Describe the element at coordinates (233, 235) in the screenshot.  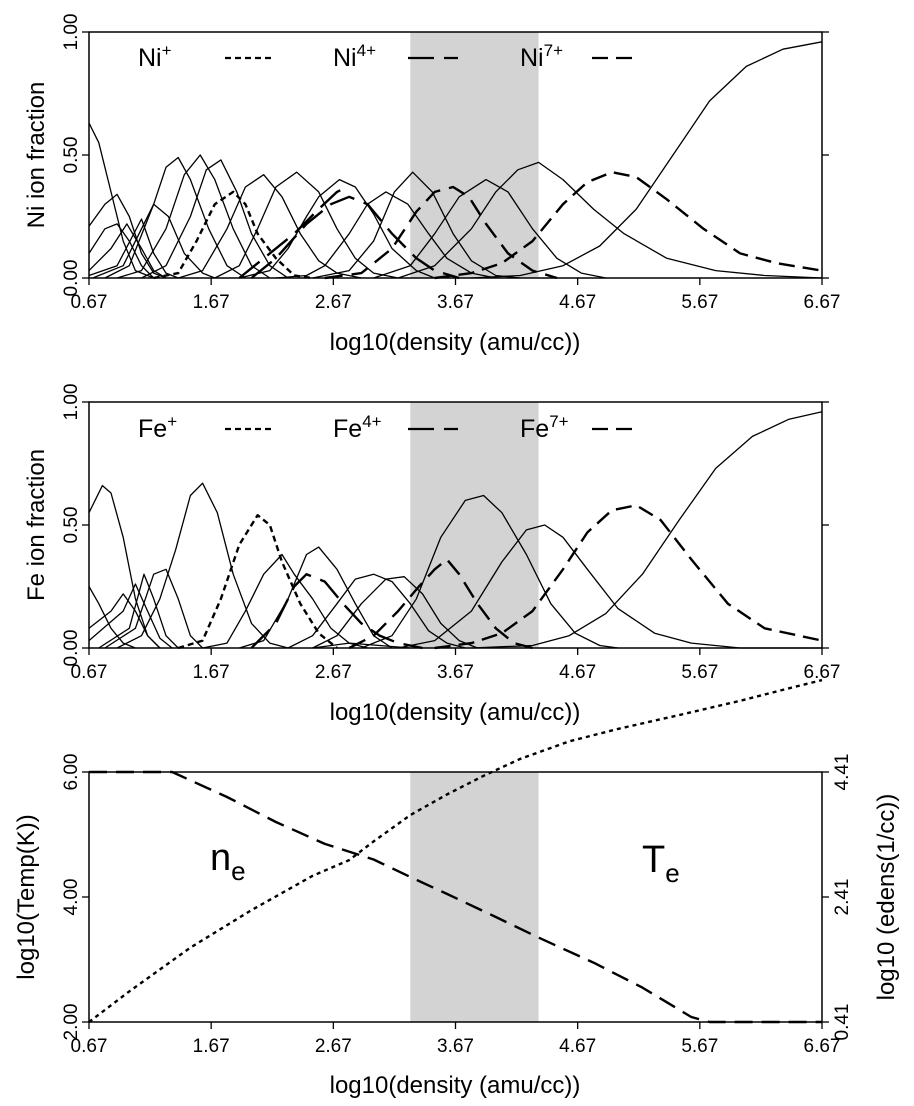
I see `ni-line-ni-plus` at that location.